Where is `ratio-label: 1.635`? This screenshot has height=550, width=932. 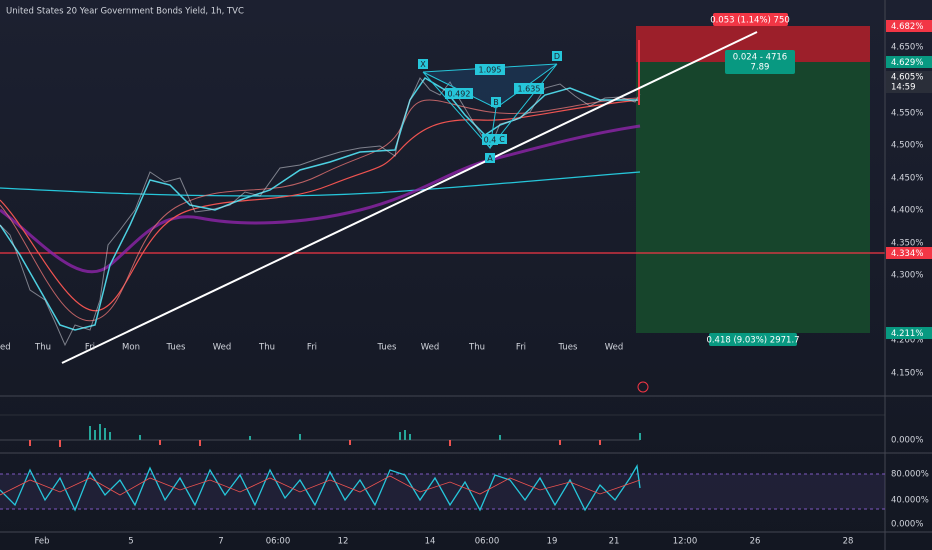
ratio-label: 1.635 is located at coordinates (529, 89).